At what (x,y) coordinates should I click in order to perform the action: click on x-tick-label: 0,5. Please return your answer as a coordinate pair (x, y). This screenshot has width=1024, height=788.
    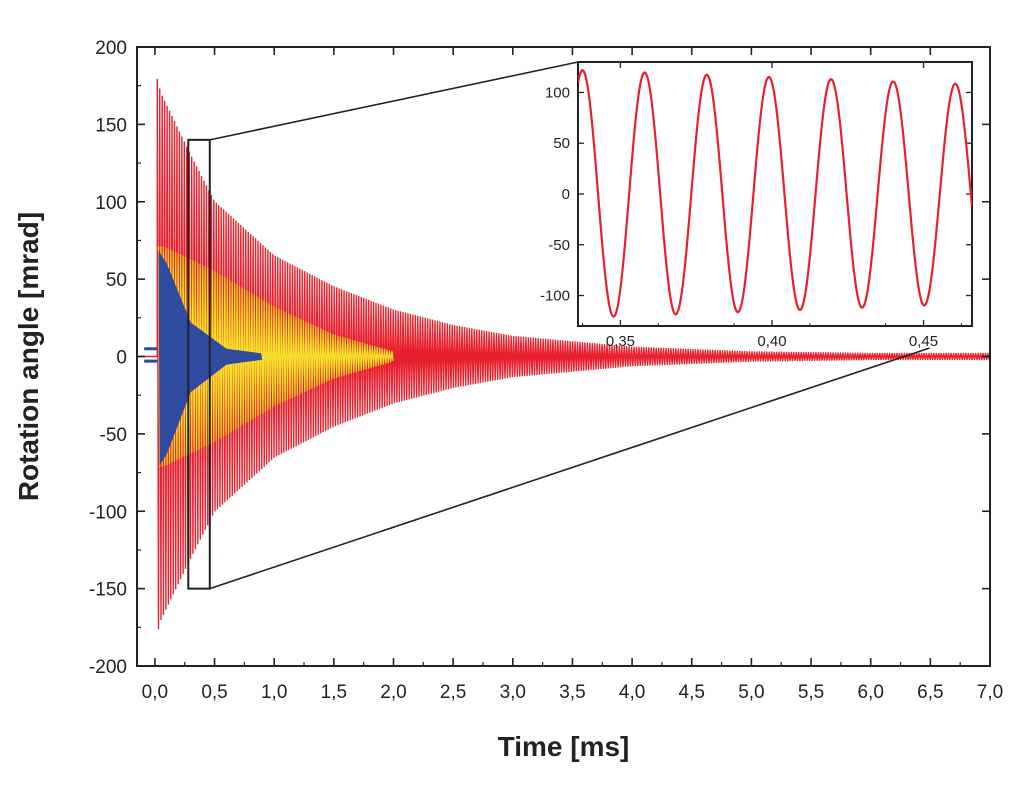
    Looking at the image, I should click on (214, 692).